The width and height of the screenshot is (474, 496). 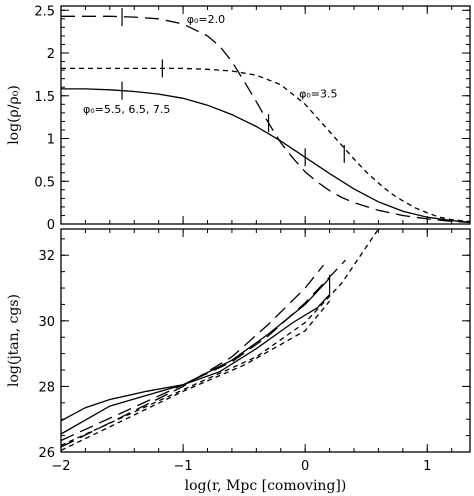 What do you see at coordinates (14, 115) in the screenshot?
I see `y-axis-label: log(ρ/ρ₀)` at bounding box center [14, 115].